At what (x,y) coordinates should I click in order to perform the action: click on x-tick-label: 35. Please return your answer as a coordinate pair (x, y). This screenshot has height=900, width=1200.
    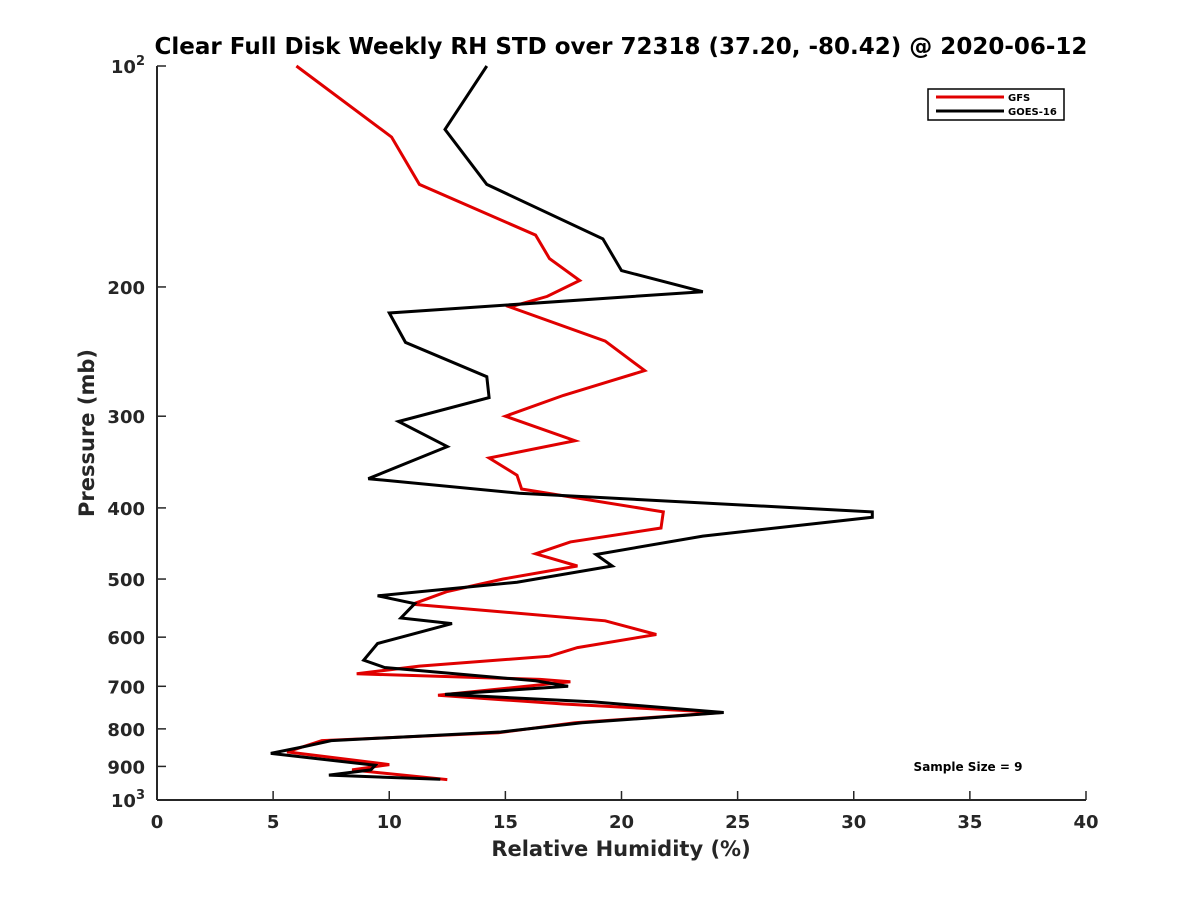
    Looking at the image, I should click on (969, 822).